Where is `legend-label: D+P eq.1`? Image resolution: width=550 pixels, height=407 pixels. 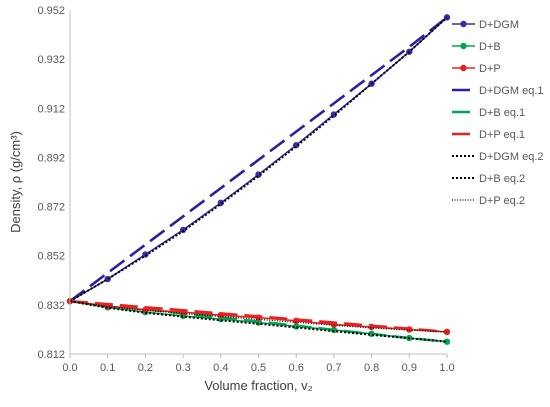 legend-label: D+P eq.1 is located at coordinates (502, 135).